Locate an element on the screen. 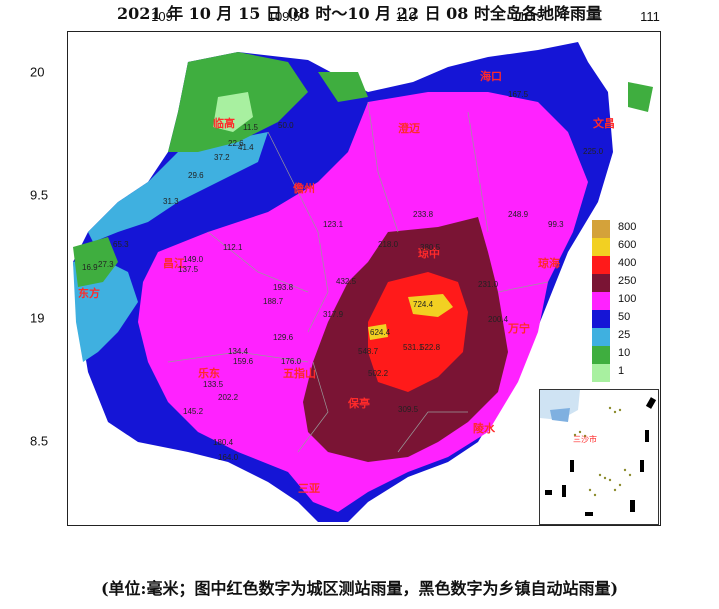 The width and height of the screenshot is (719, 609). station-value: 309.5 is located at coordinates (408, 409).